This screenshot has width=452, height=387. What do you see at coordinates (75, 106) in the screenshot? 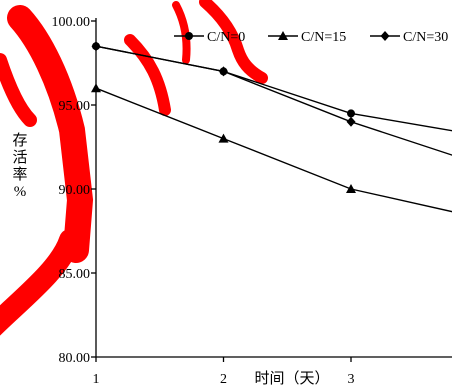
I see `y-tick-label: 95.00` at bounding box center [75, 106].